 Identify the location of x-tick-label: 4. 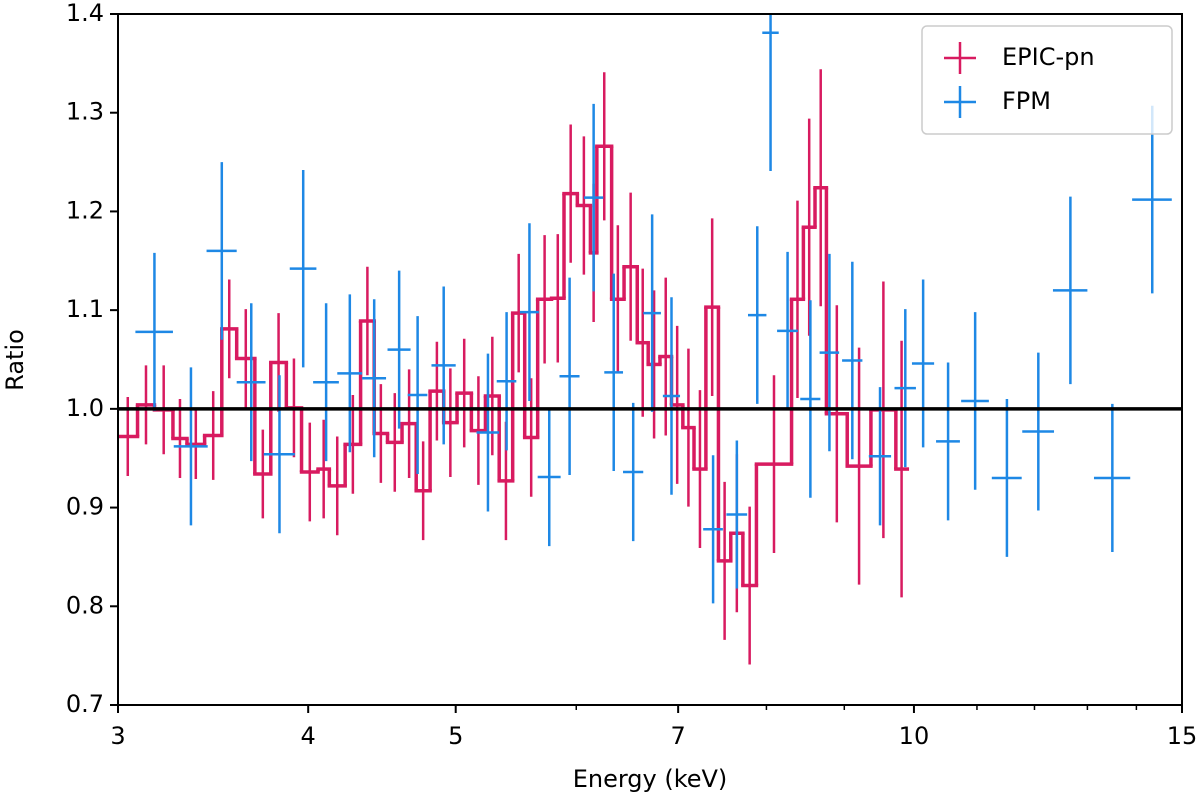
(308, 736).